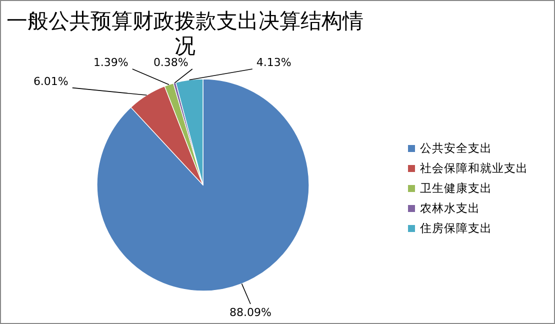  I want to click on title: 一般公共预算财政拨款支出决算结构情况, so click(185, 33).